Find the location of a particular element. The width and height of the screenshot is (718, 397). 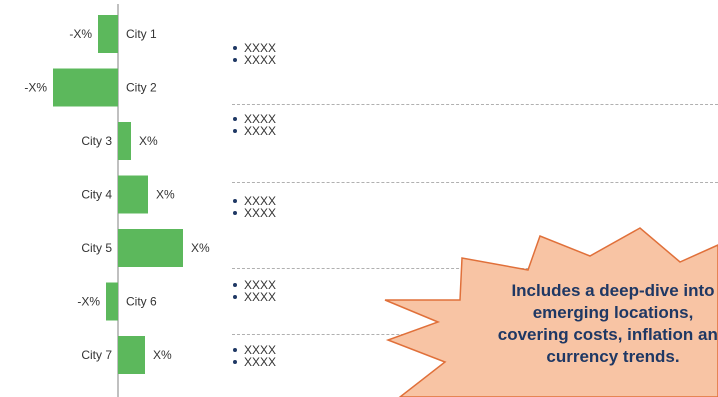

category-label: City 1 is located at coordinates (141, 34).